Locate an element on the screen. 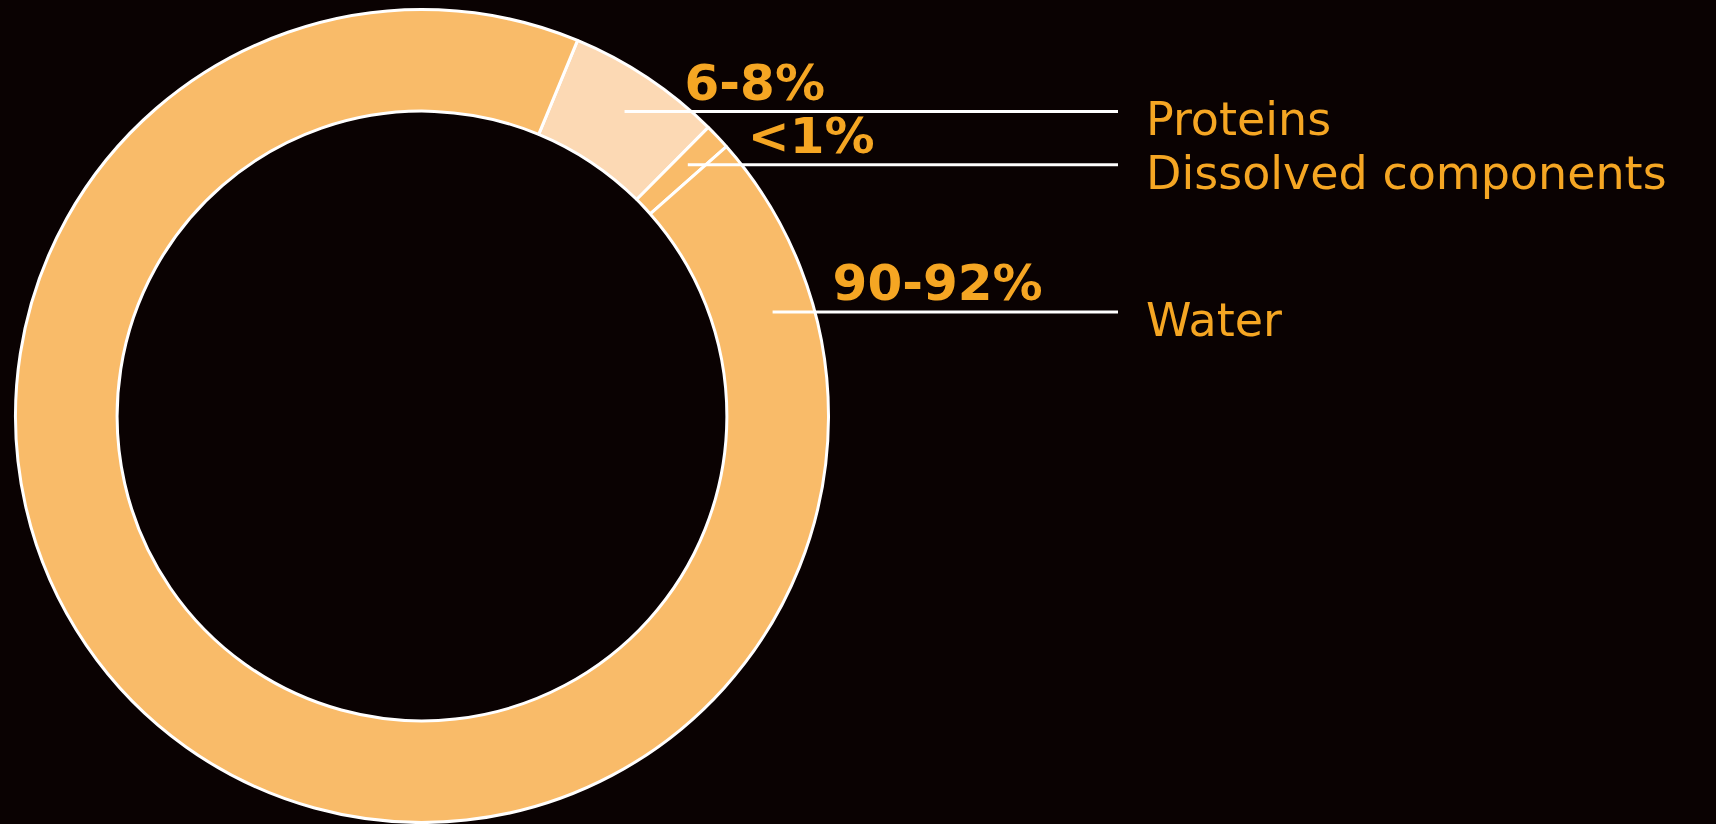  slice-label: Water is located at coordinates (1214, 319).